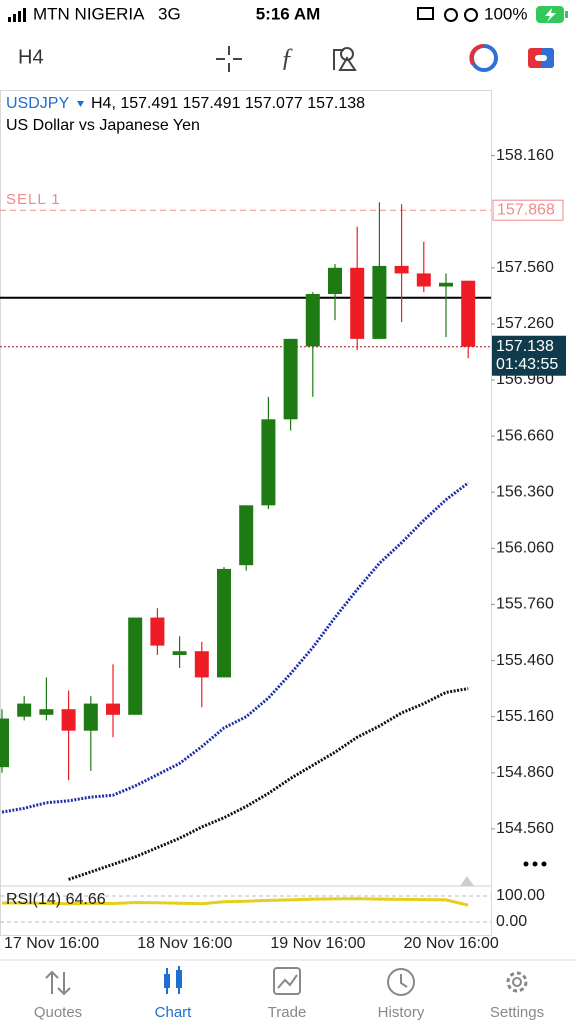 The image size is (576, 1024). I want to click on chart-subtitle: US Dollar vs Japanese Yen, so click(103, 125).